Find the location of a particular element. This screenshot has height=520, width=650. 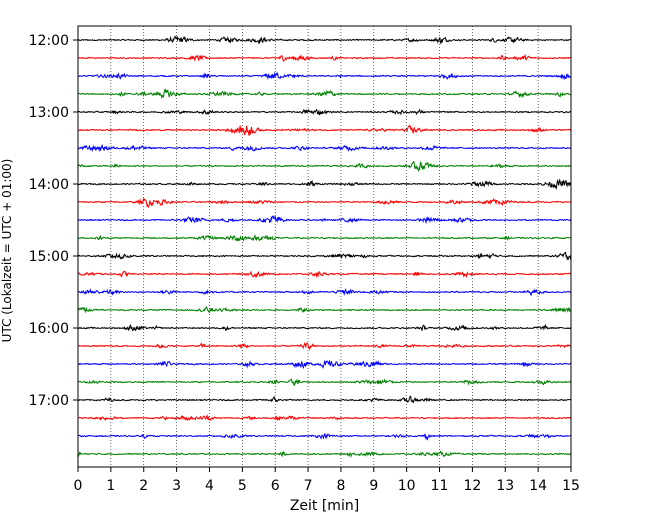

x-tick-label-4: 4 is located at coordinates (209, 486).